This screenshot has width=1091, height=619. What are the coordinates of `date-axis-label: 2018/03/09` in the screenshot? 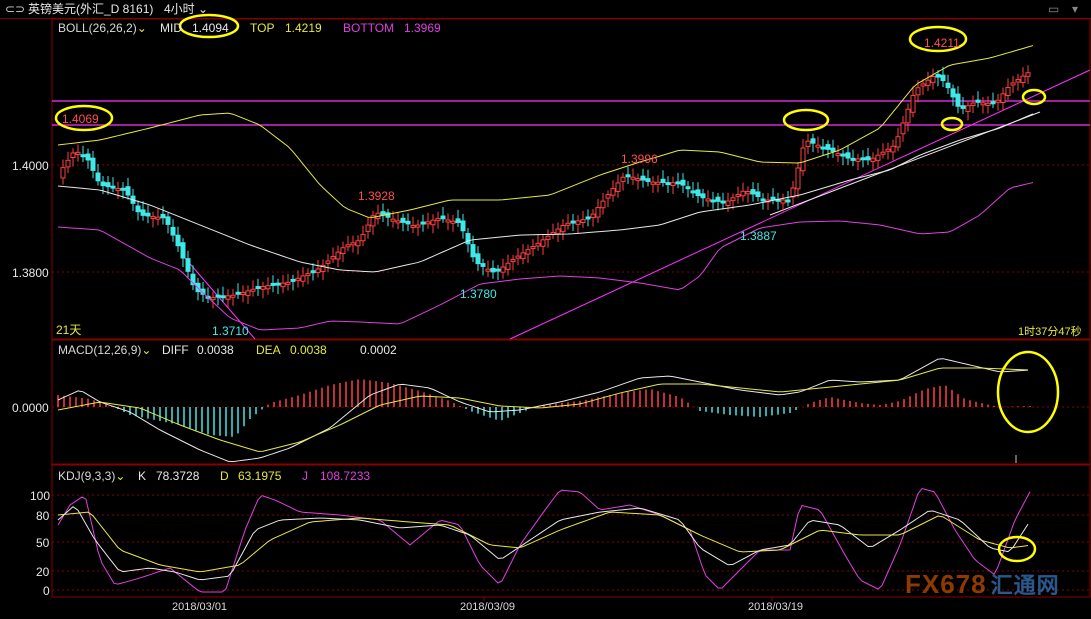 It's located at (488, 607).